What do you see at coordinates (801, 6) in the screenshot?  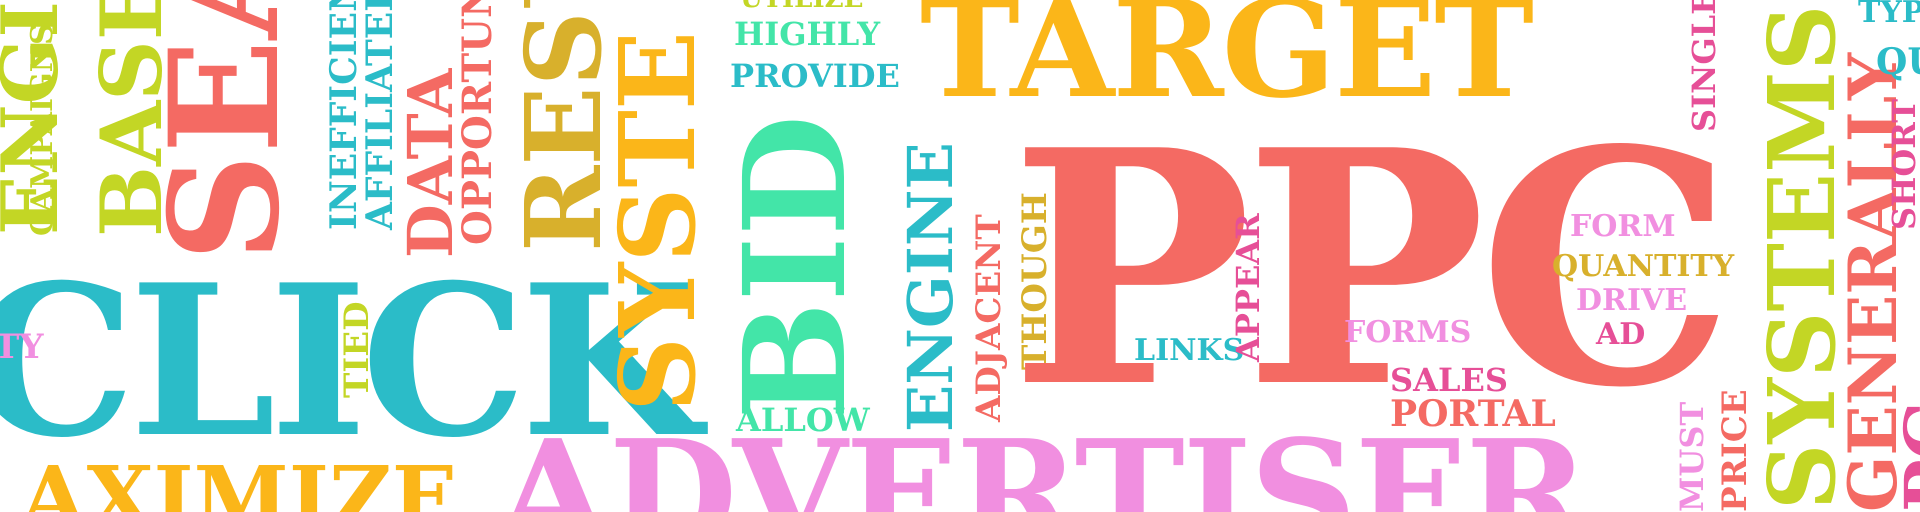 I see `word-utilize: UTILIZE` at bounding box center [801, 6].